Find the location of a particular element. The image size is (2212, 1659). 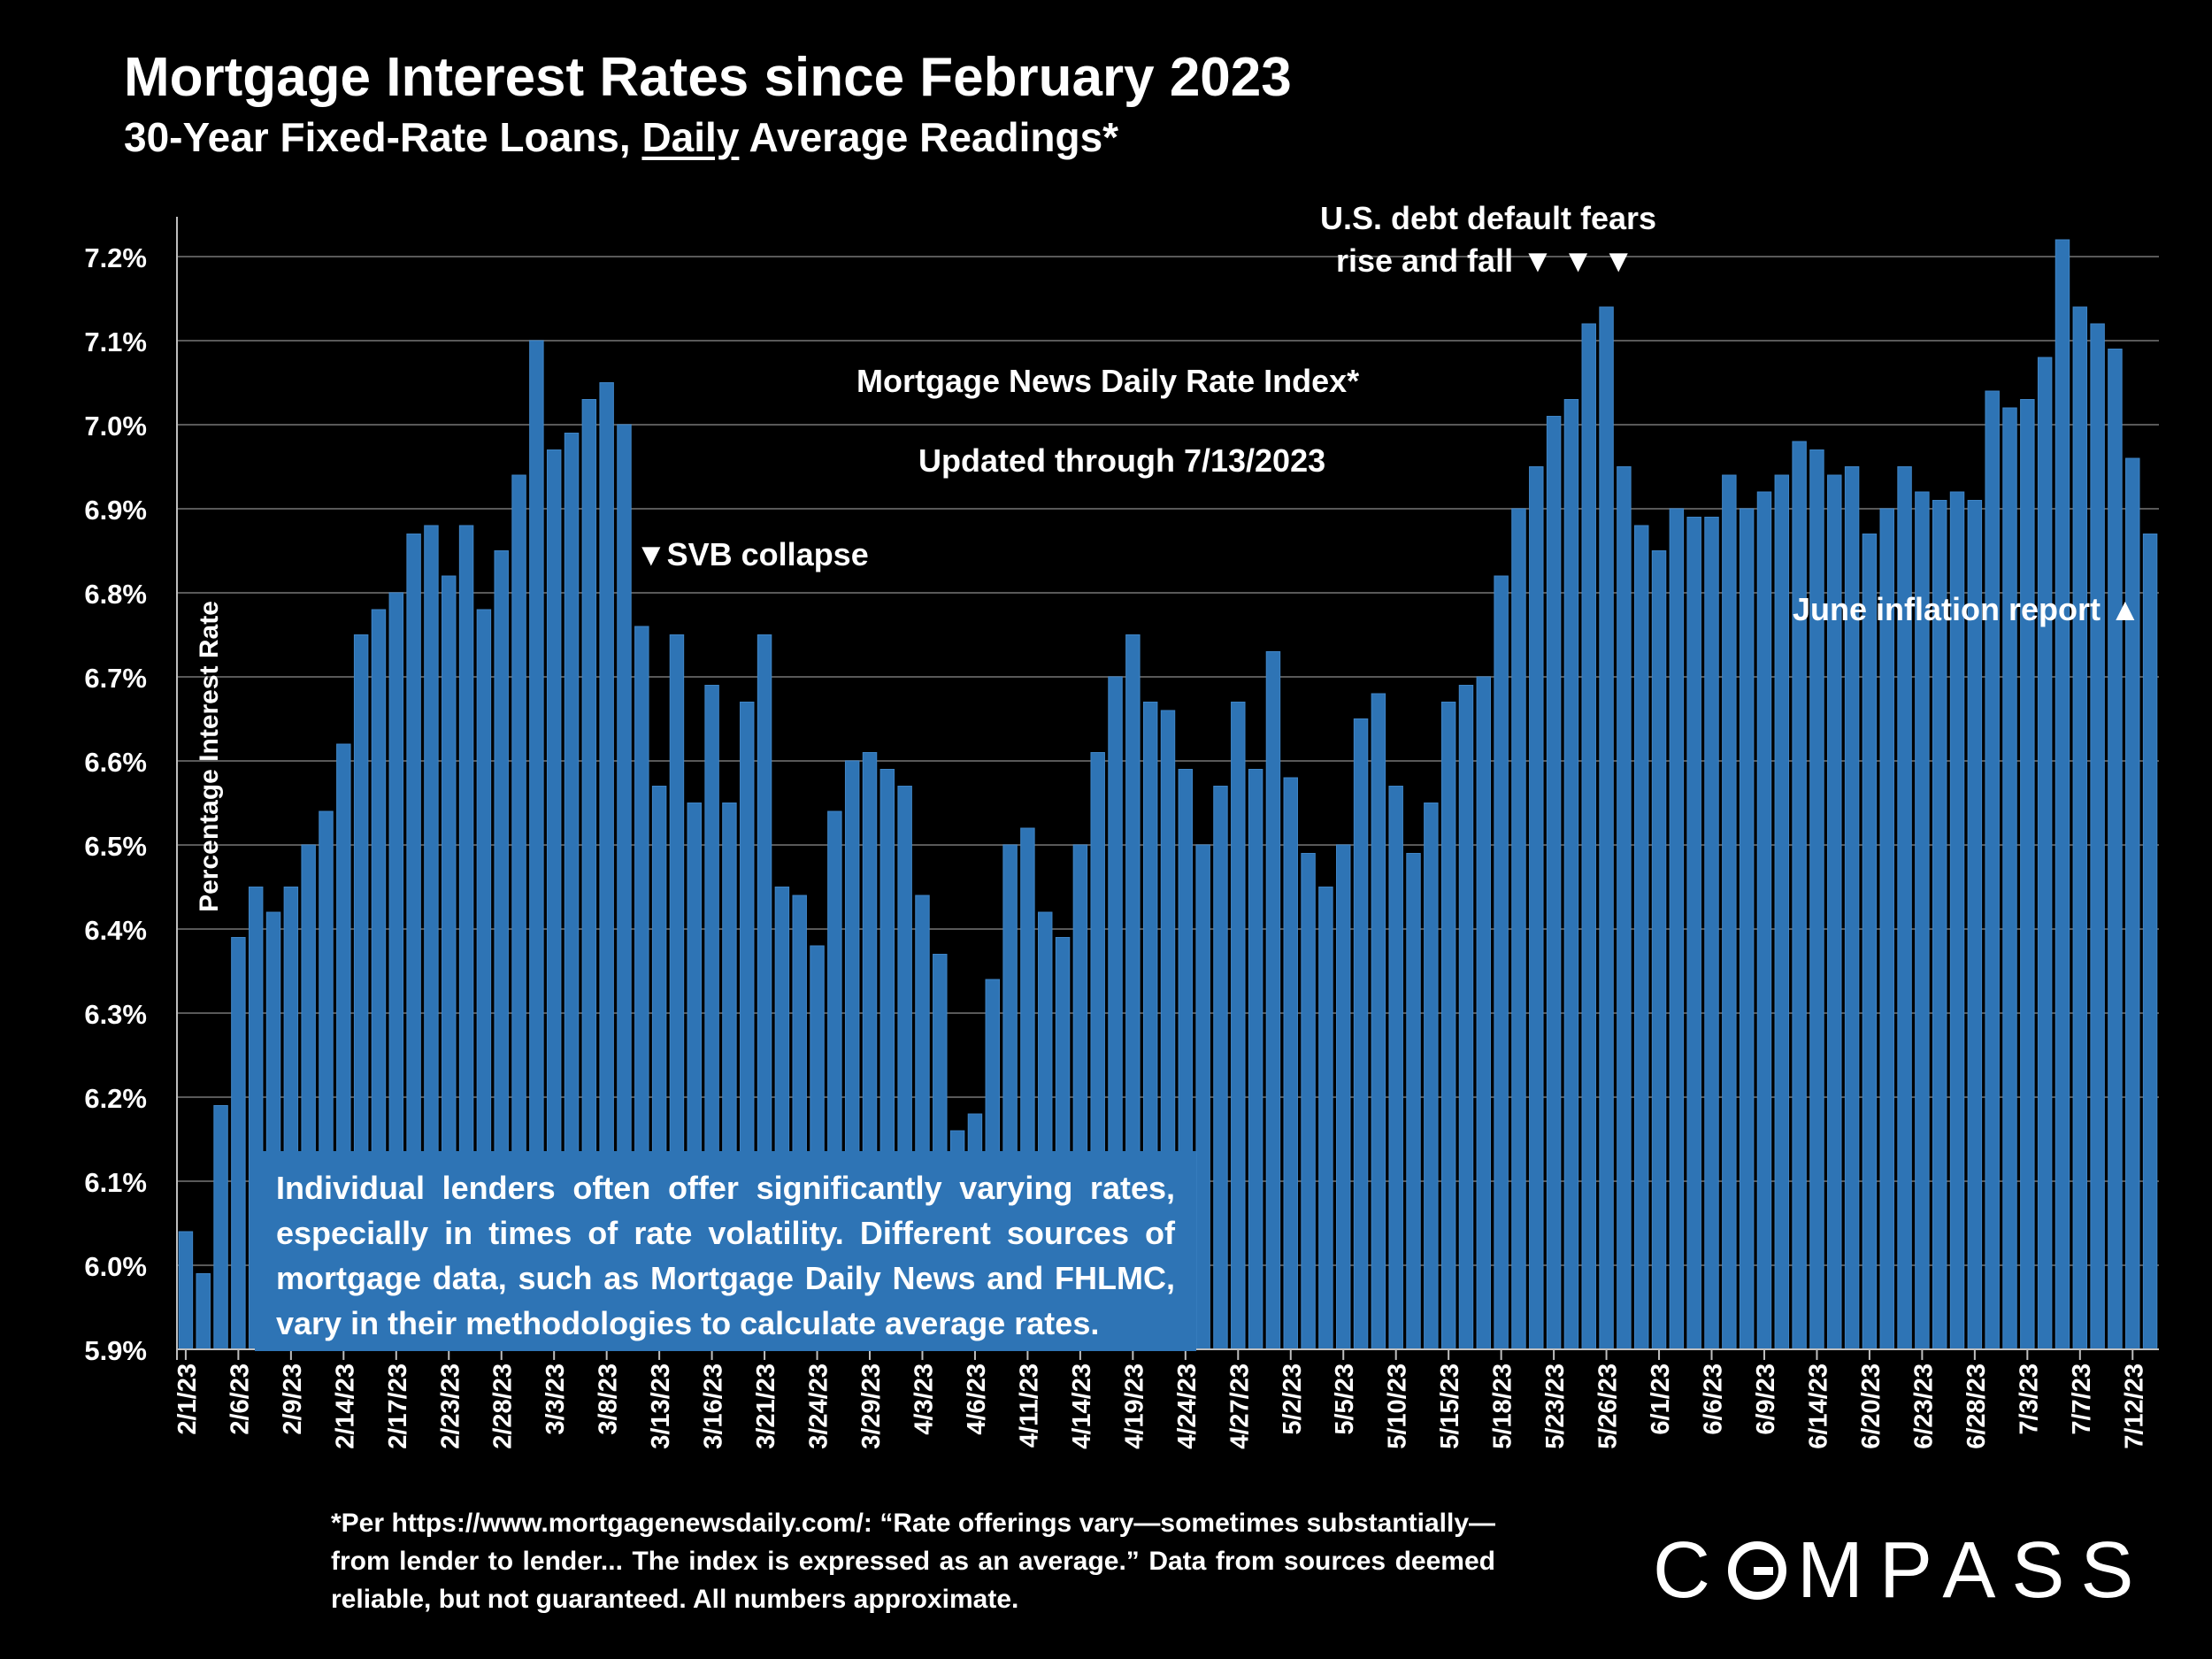

x-tick-label: 2/9/23 is located at coordinates (293, 1399).